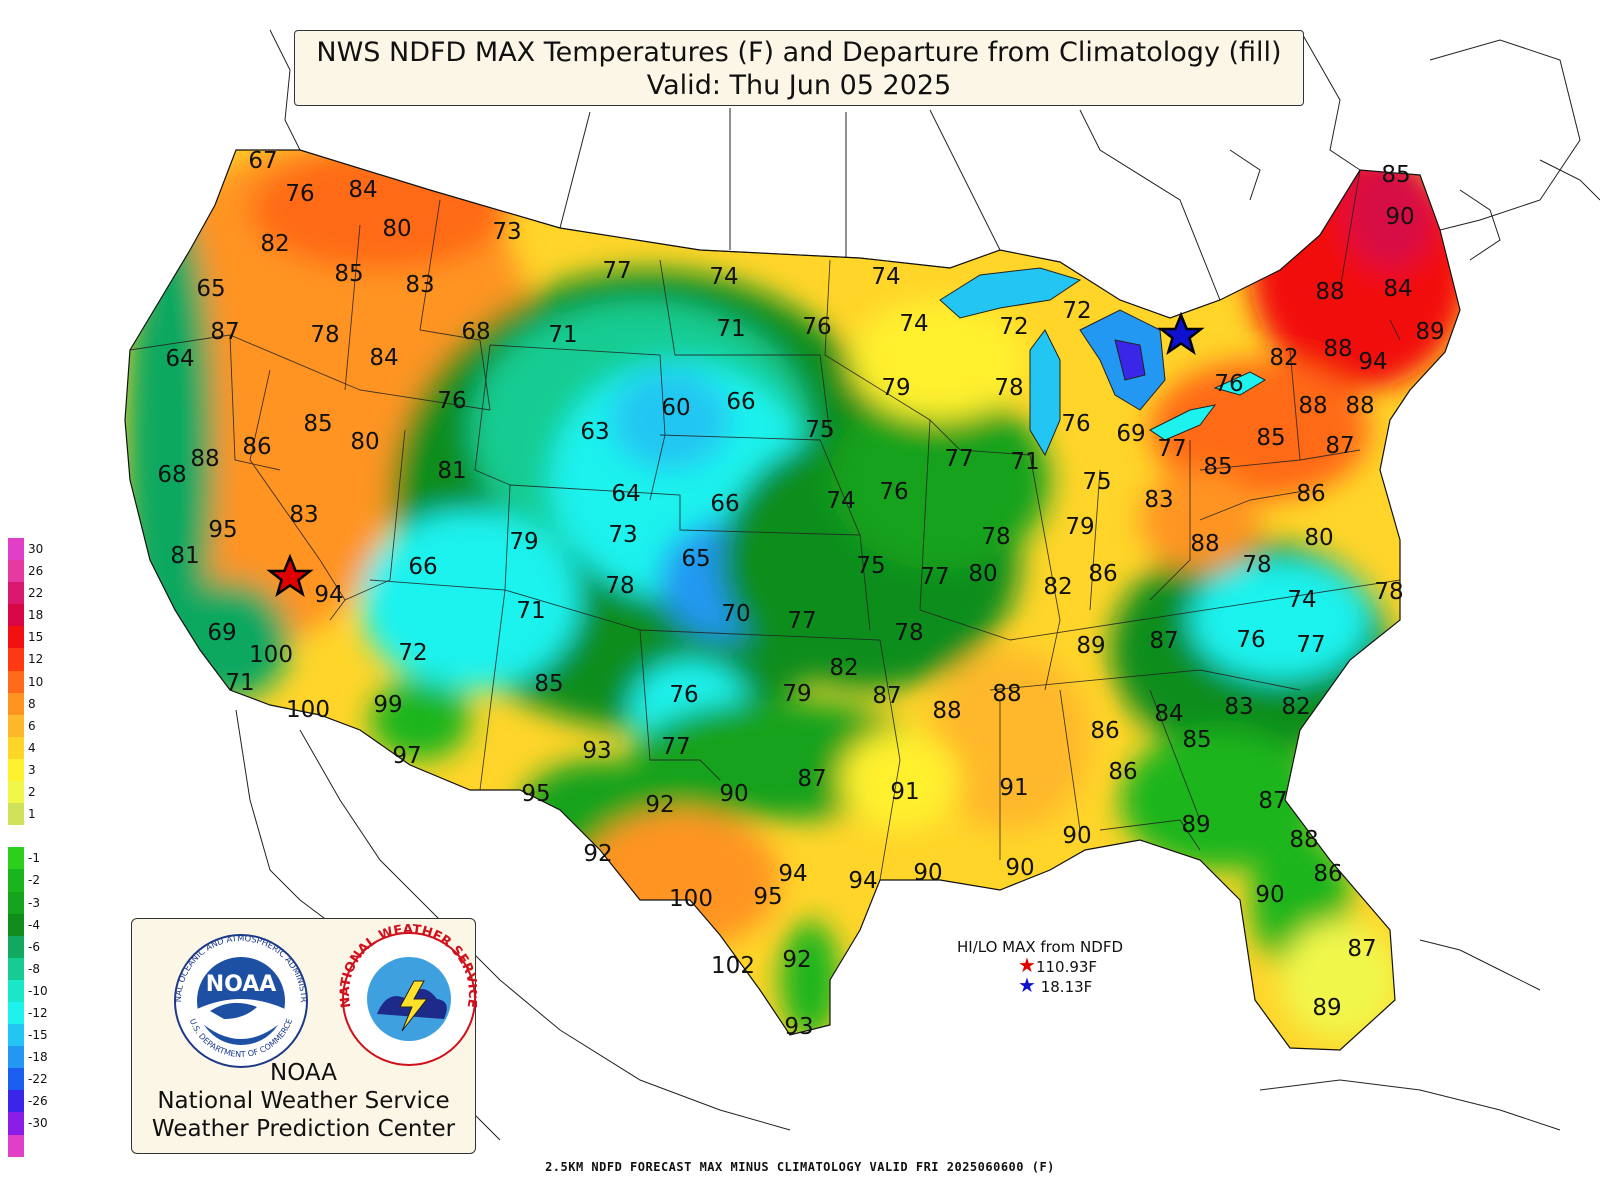 The image size is (1600, 1200). What do you see at coordinates (1027, 985) in the screenshot?
I see `blue-star-icon: ★` at bounding box center [1027, 985].